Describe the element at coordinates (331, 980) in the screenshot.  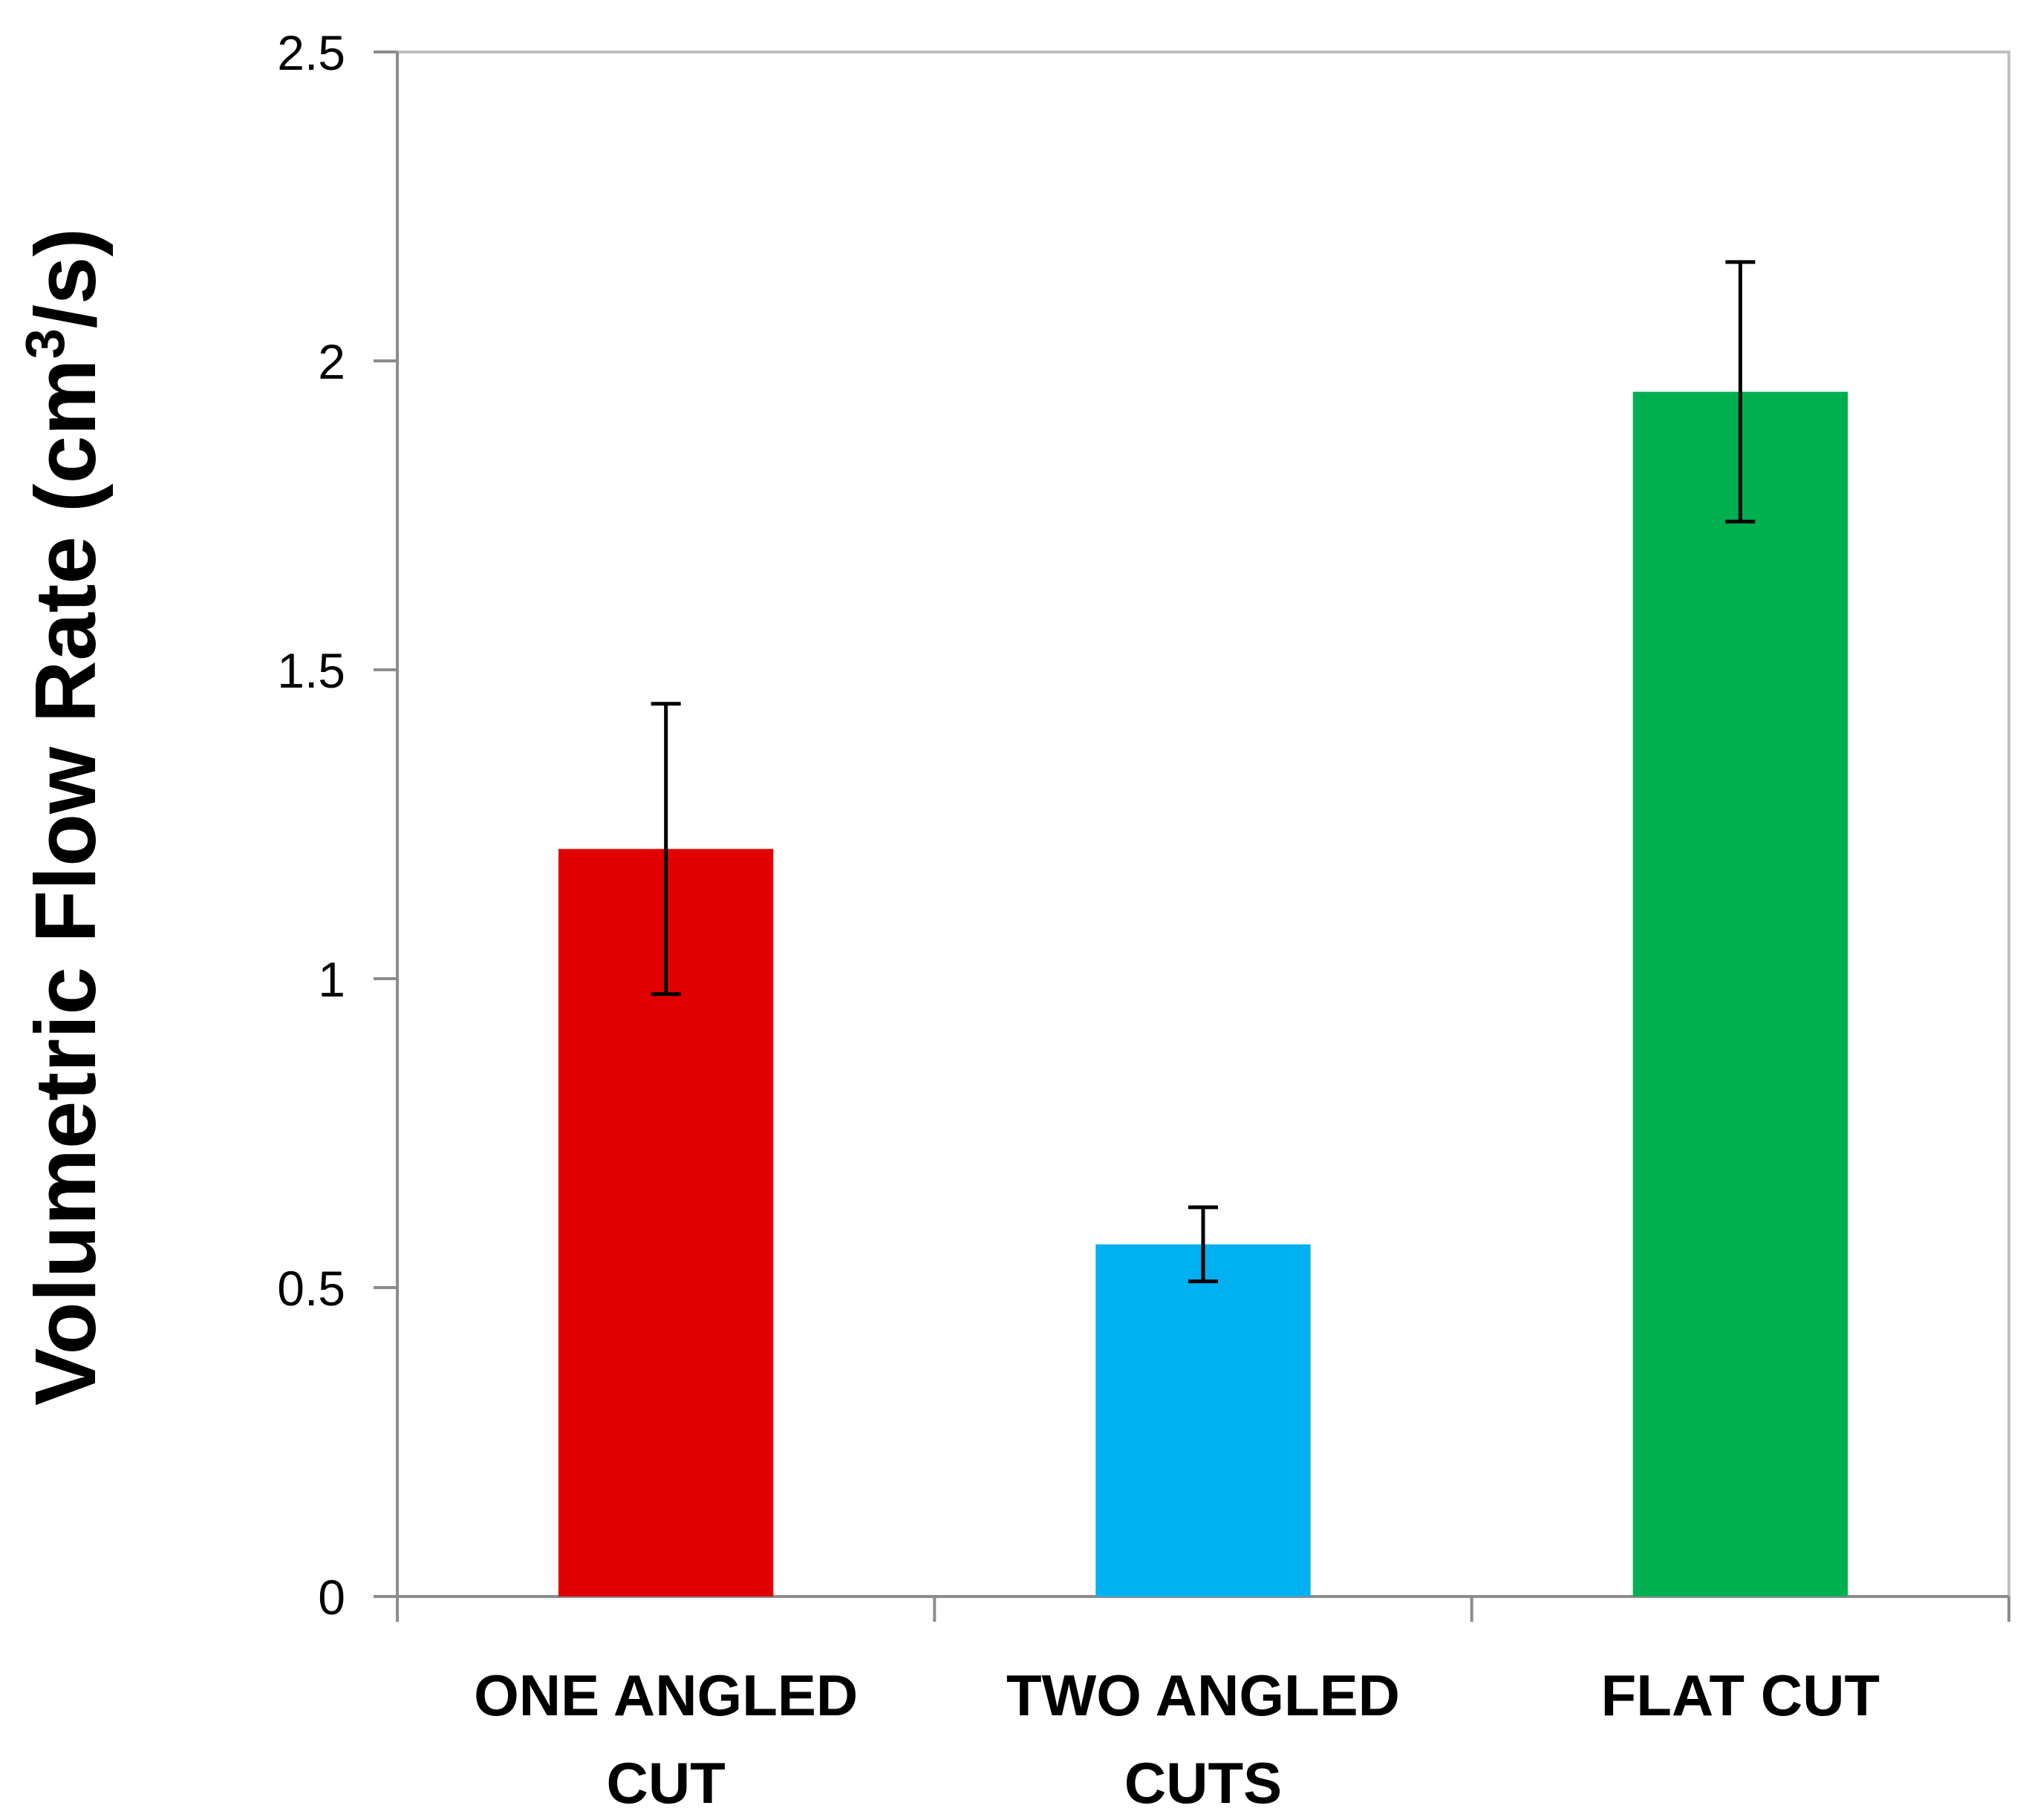
I see `y-tick-label: 1` at that location.